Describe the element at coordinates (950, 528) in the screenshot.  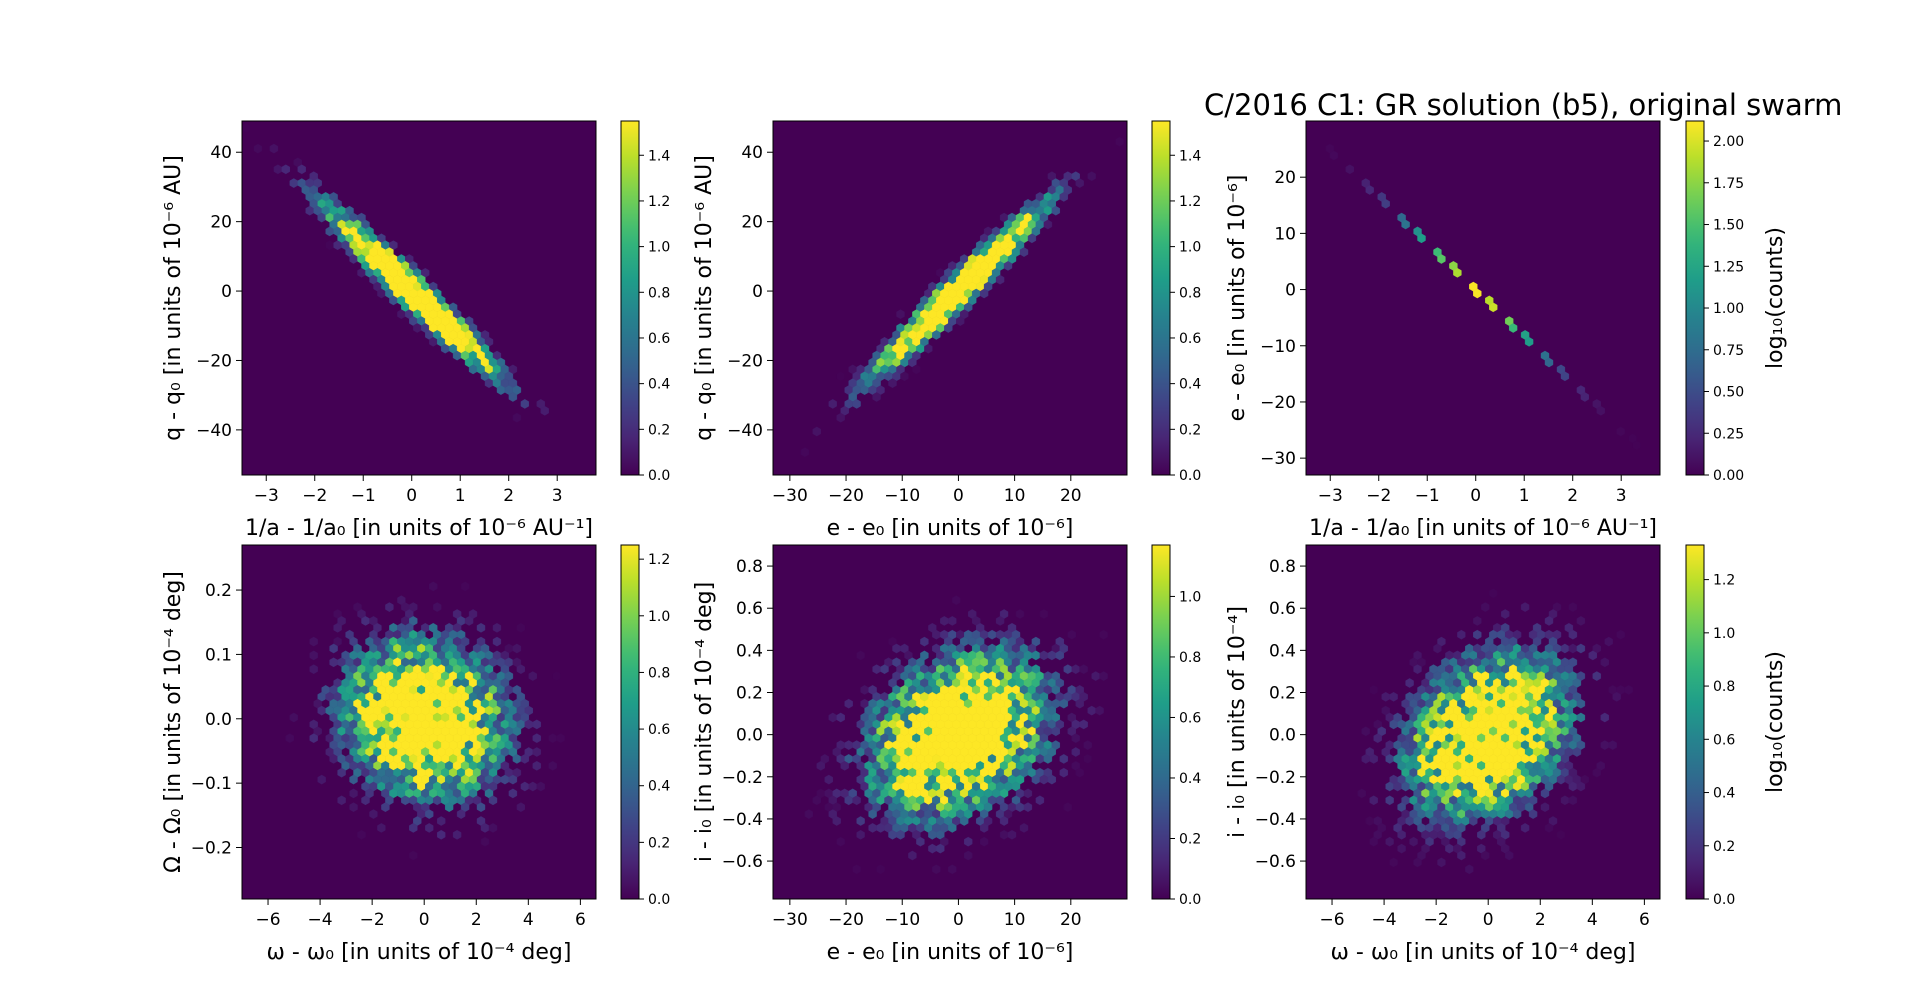
I see `x-axis-label: e - e₀ [in units of 10⁻⁶]` at that location.